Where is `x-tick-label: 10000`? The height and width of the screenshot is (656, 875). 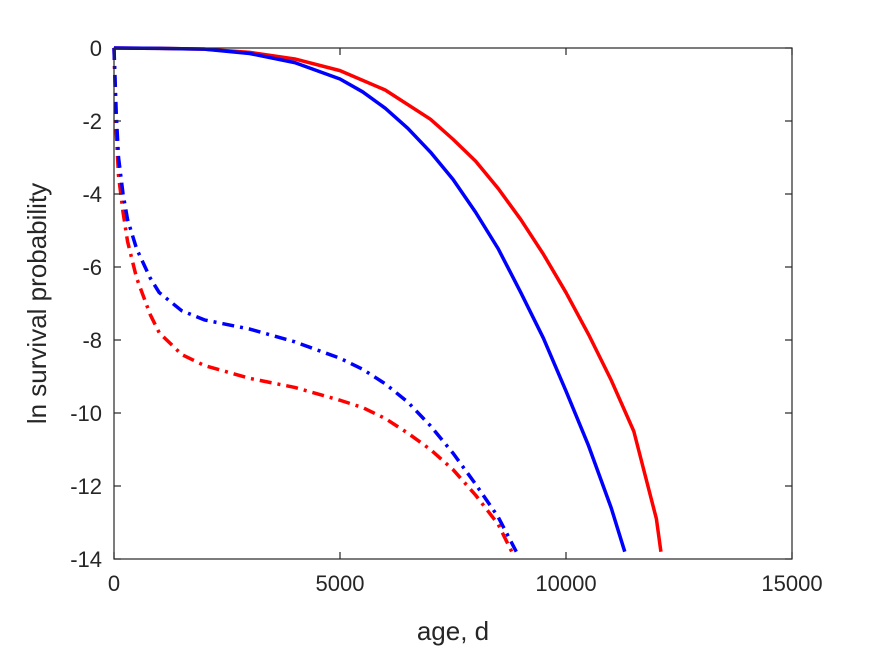
x-tick-label: 10000 is located at coordinates (565, 583).